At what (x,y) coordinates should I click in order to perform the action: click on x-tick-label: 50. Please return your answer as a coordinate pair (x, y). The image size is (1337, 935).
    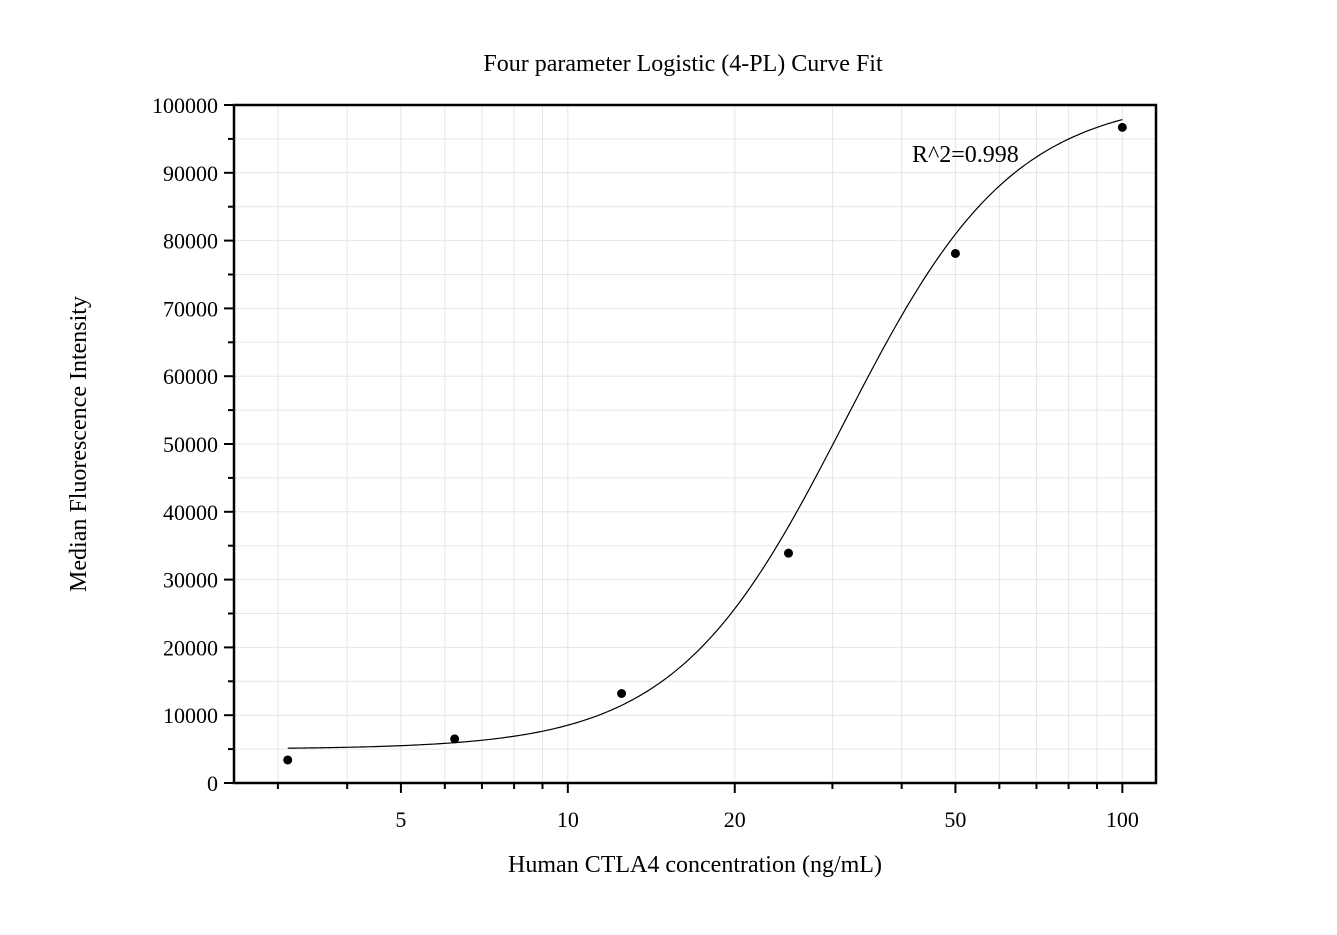
    Looking at the image, I should click on (955, 819).